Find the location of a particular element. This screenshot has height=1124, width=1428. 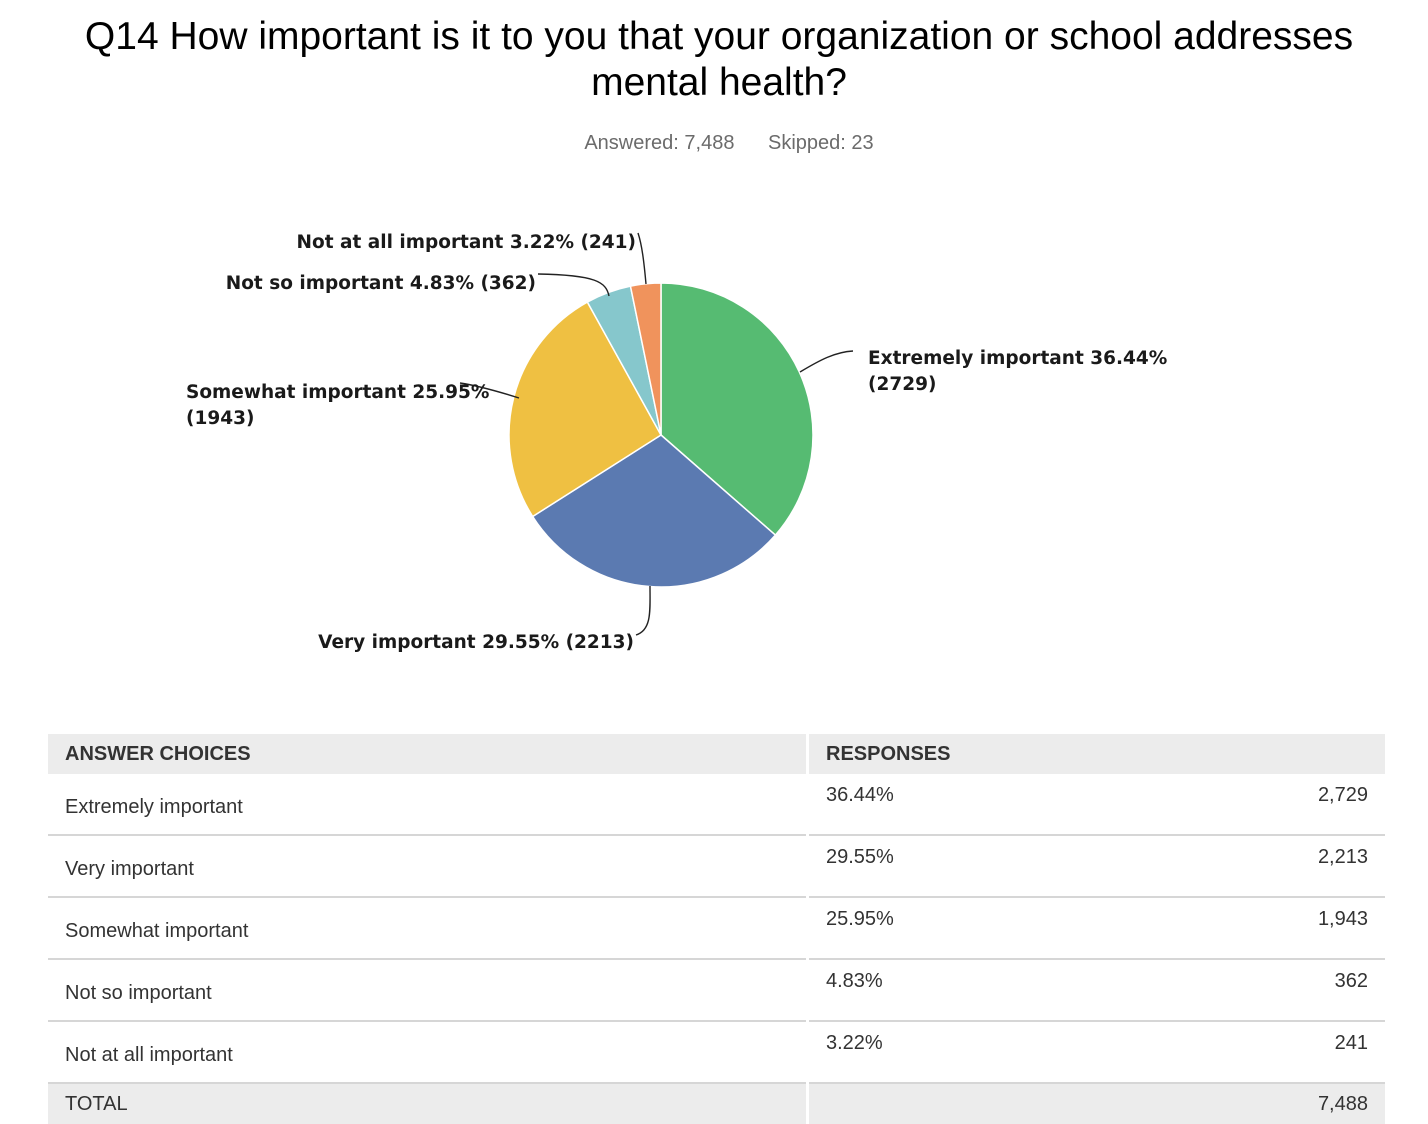

table-row: Very important 29.55% 2,213 is located at coordinates (716, 866).